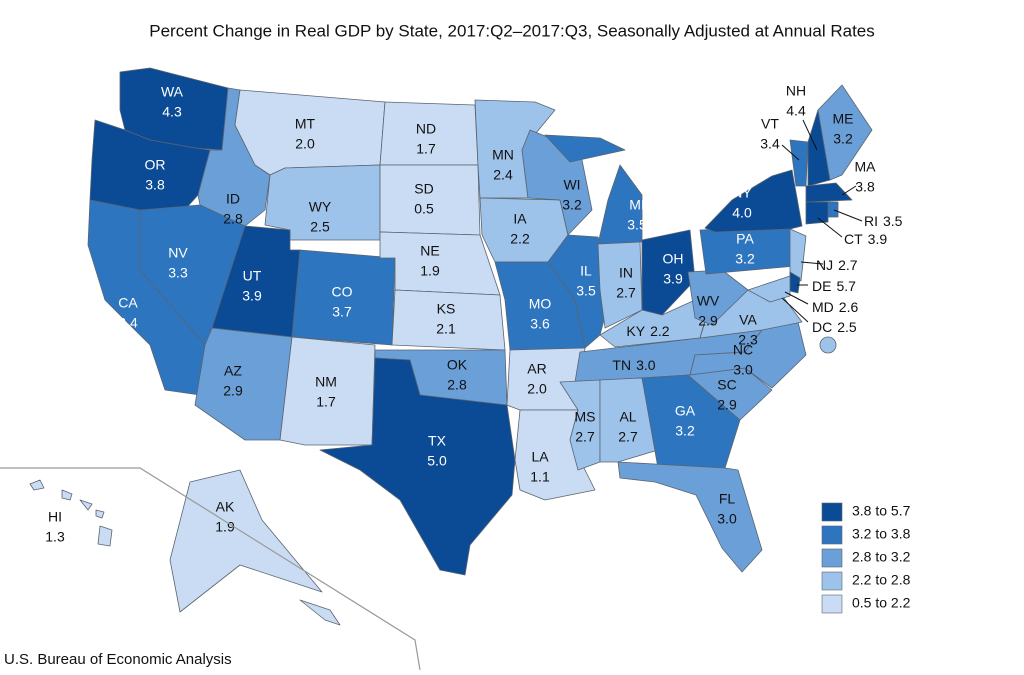  I want to click on state-abbr: NH, so click(796, 91).